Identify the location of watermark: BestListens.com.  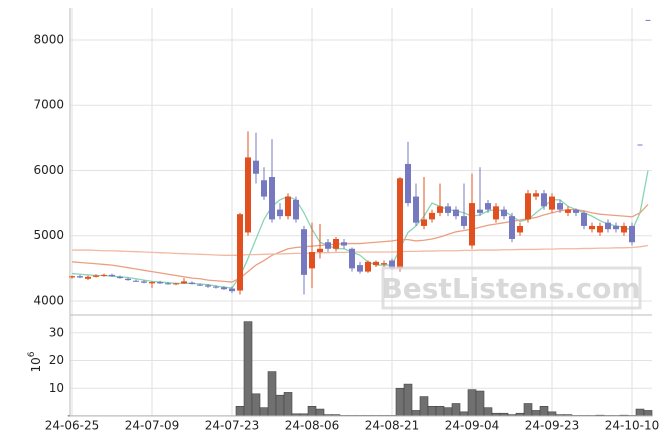
(510, 288).